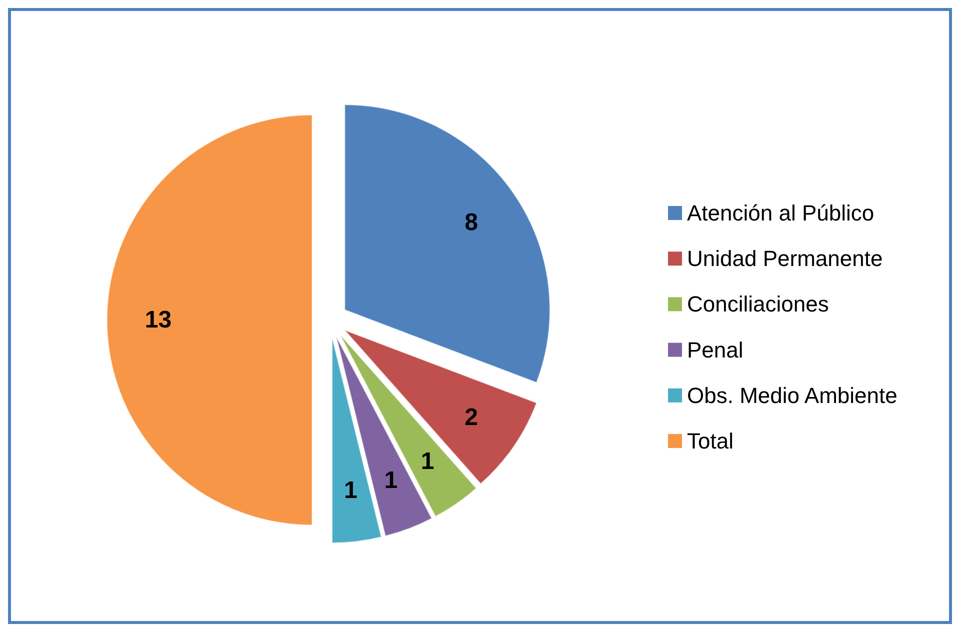 The width and height of the screenshot is (960, 632). What do you see at coordinates (792, 395) in the screenshot?
I see `legend-label: Obs. Medio Ambiente` at bounding box center [792, 395].